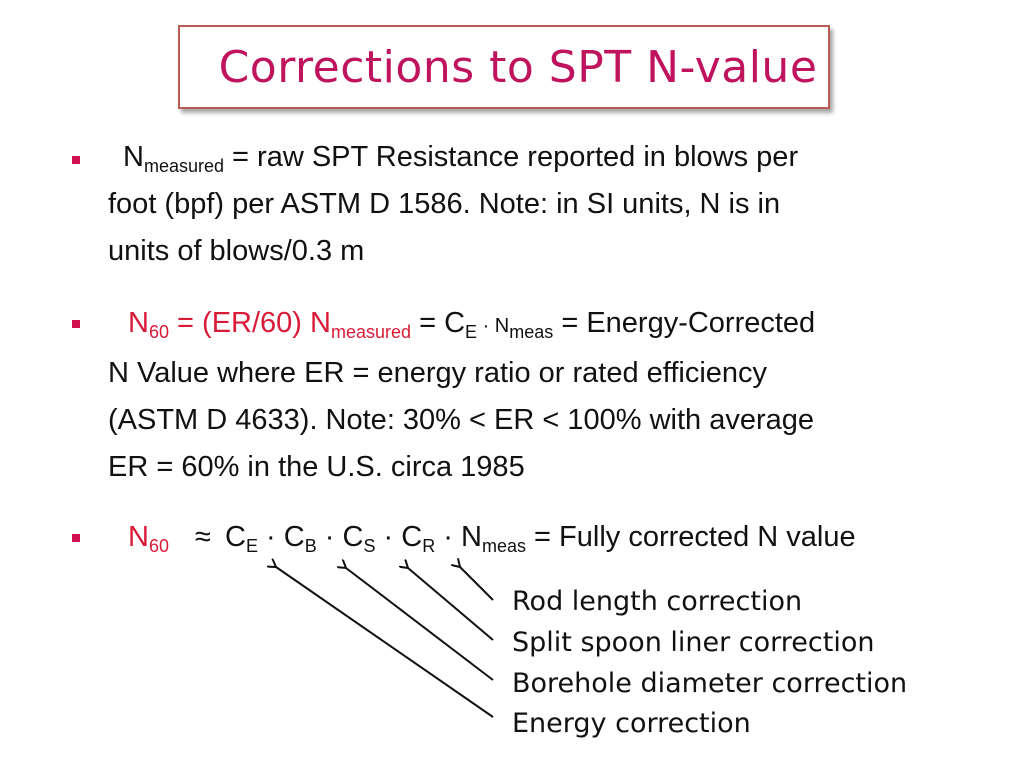 The image size is (1024, 768). Describe the element at coordinates (251, 546) in the screenshot. I see `ce-factor-subscript: E` at that location.